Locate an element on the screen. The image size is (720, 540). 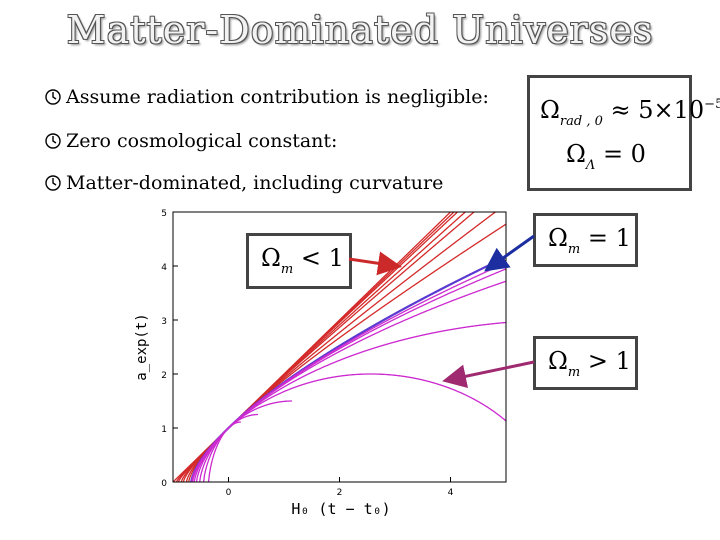
x-tick-label: 2 is located at coordinates (340, 493).